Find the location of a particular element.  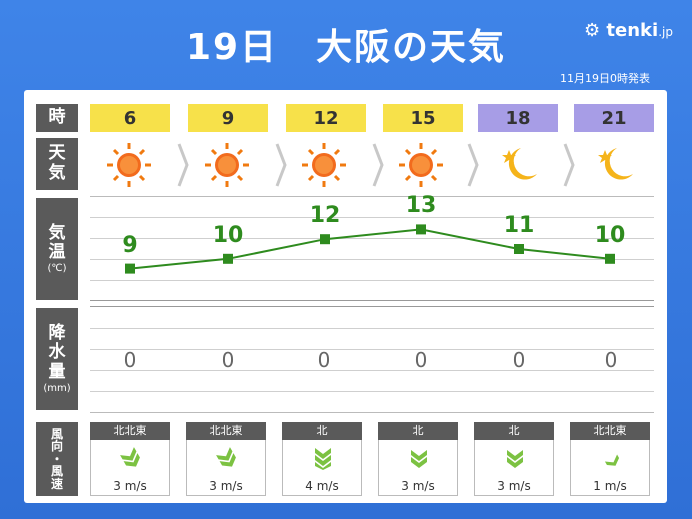

label-wind-2: 向 is located at coordinates (56, 446).